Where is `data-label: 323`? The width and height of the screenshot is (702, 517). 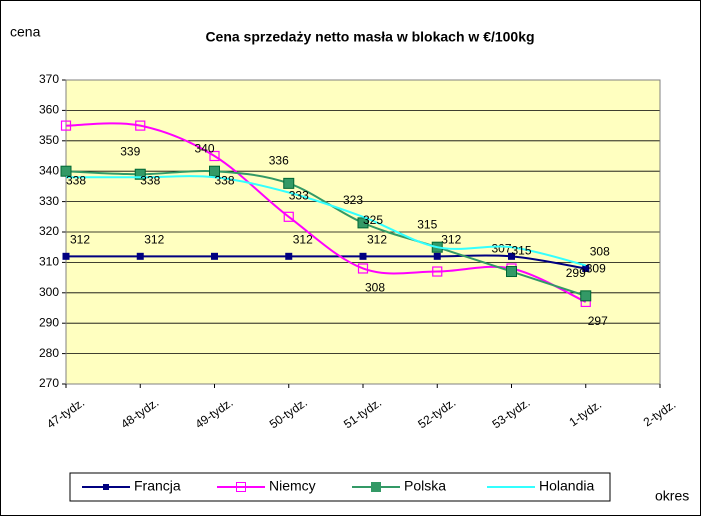
data-label: 323 is located at coordinates (353, 200).